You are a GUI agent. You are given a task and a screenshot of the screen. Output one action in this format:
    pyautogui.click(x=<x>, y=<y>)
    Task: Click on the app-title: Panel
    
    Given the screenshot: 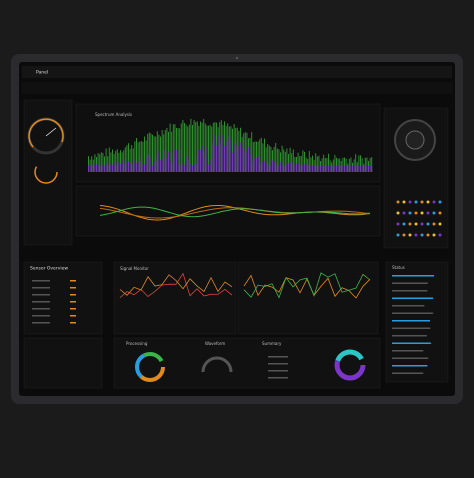 What is the action you would take?
    pyautogui.click(x=42, y=73)
    